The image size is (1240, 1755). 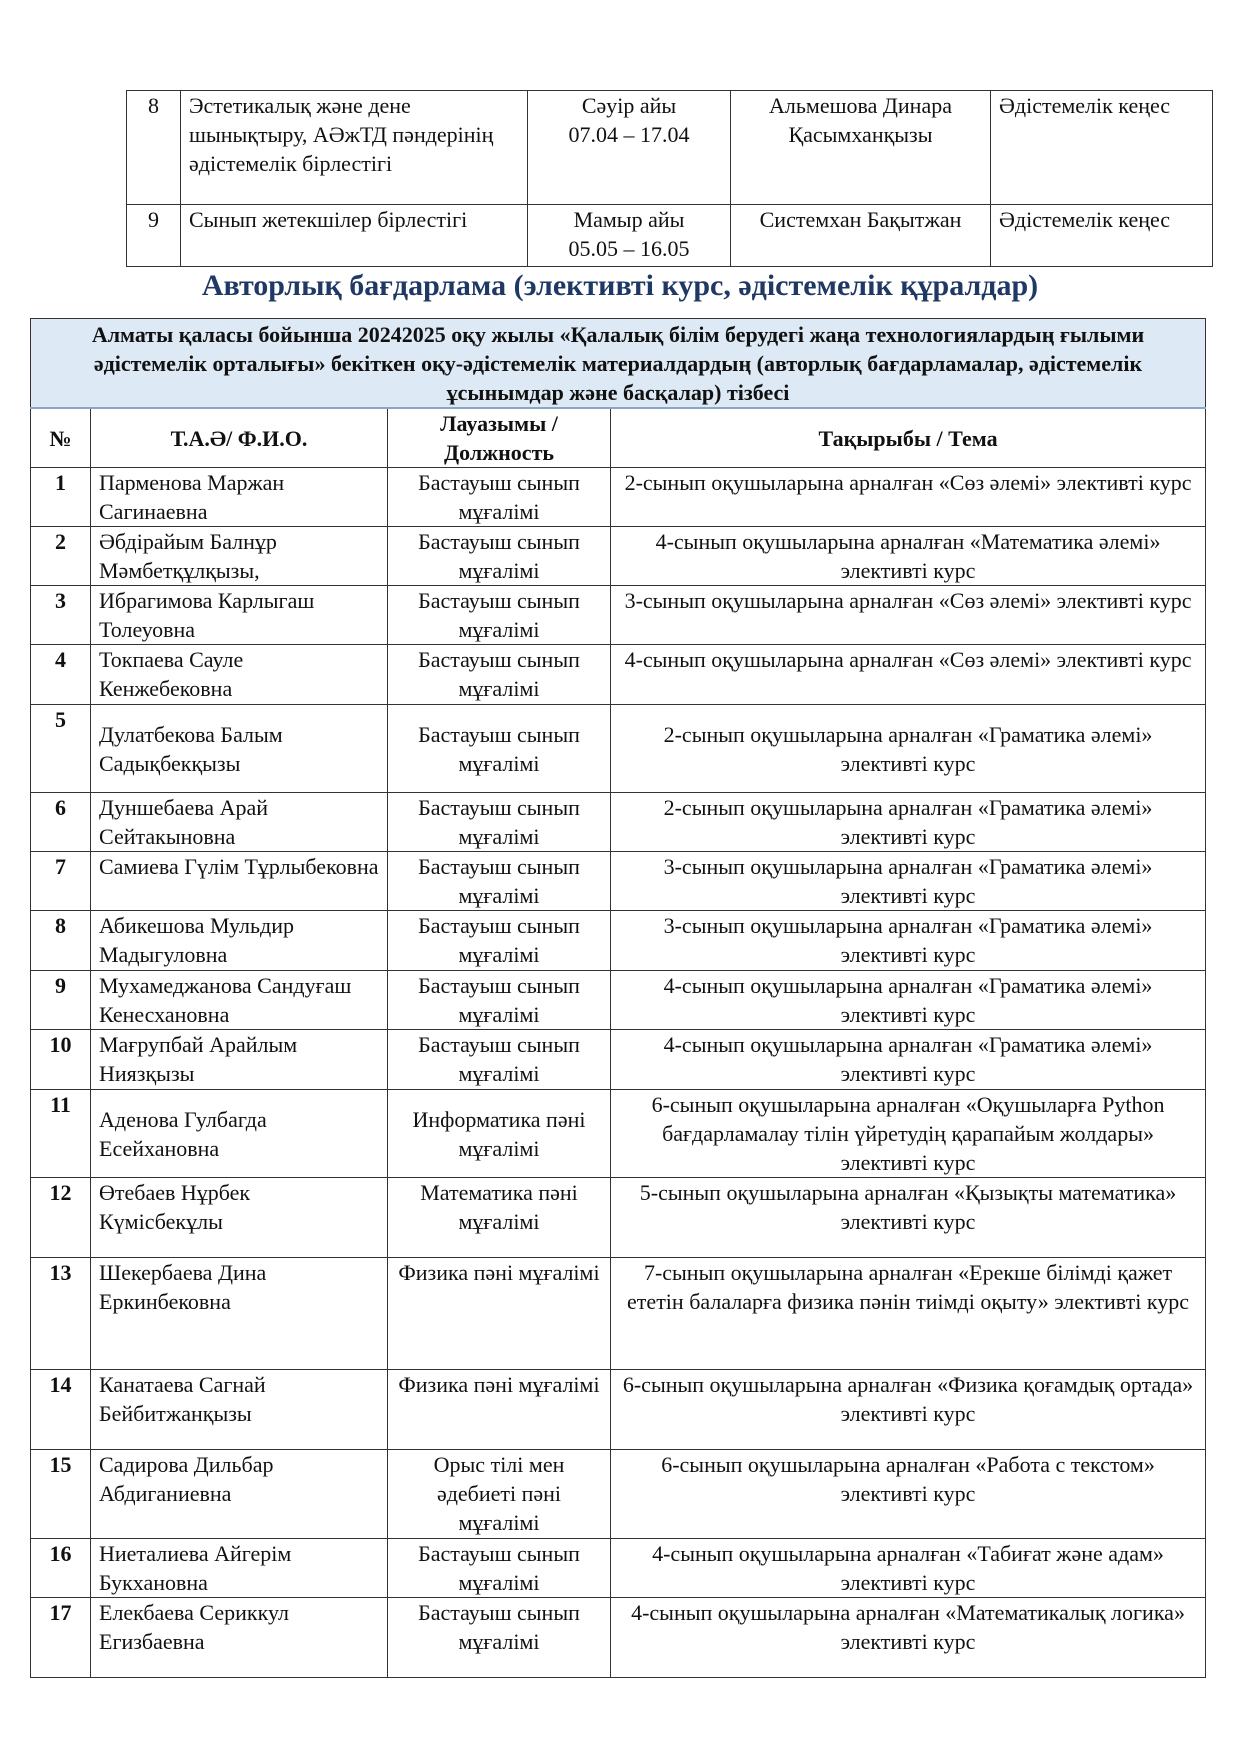 I want to click on header-name: Т.А.Ә/ Ф.И.О., so click(x=239, y=437).